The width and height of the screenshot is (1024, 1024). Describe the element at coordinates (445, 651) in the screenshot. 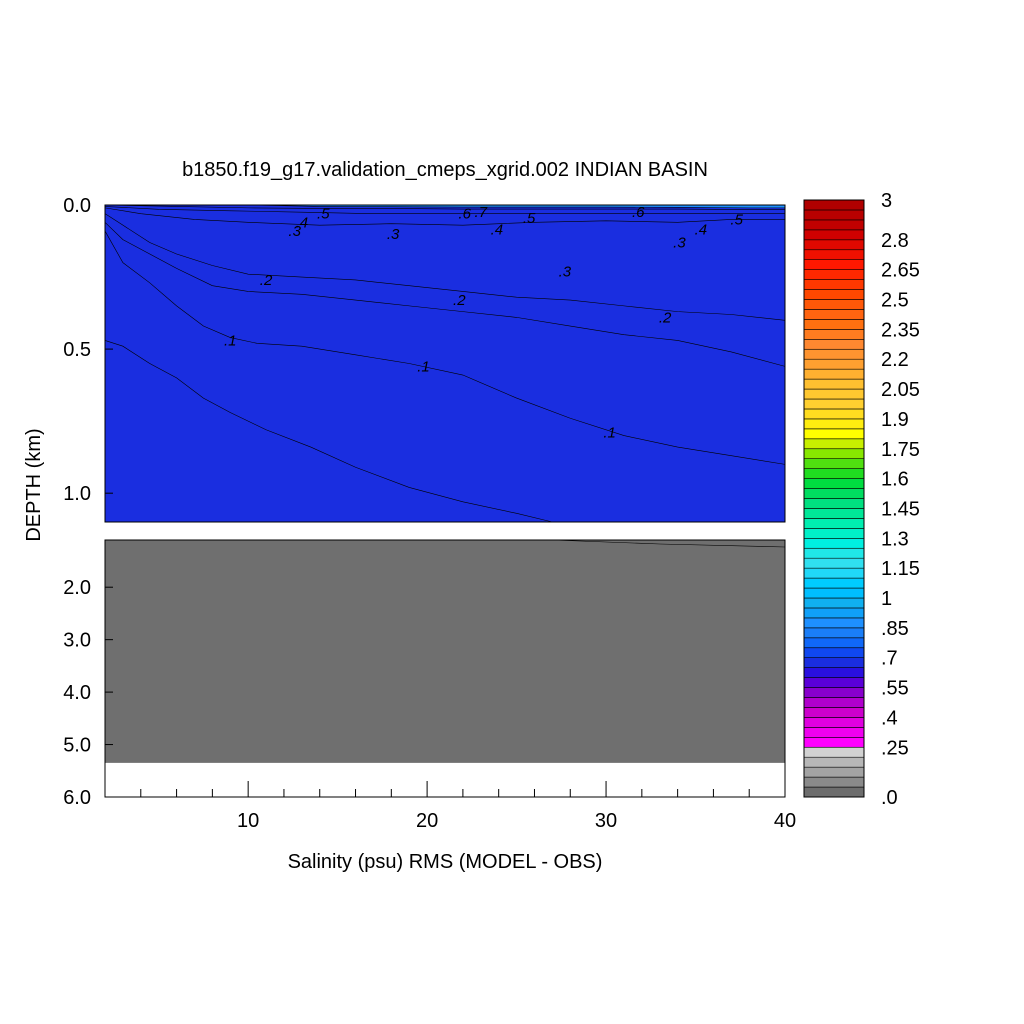

I see `contour-fill-lower` at that location.